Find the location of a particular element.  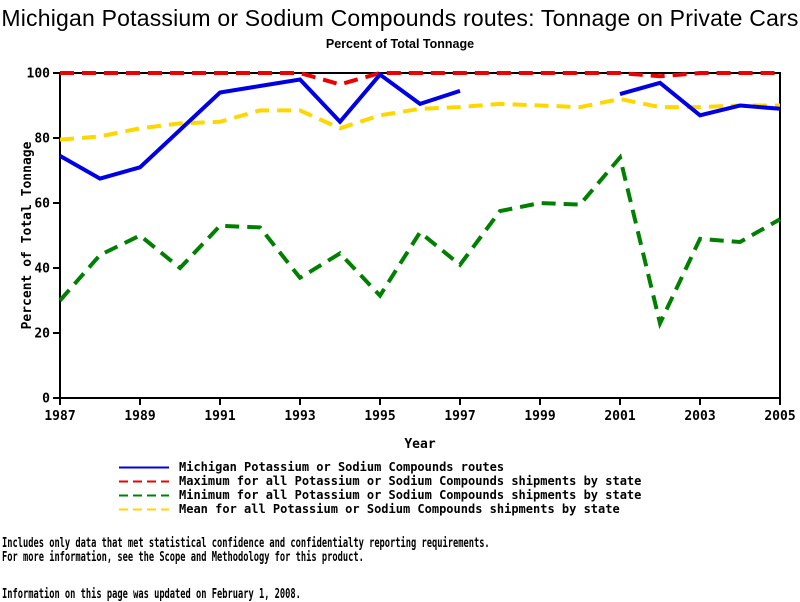

series-line-mean is located at coordinates (419, 119).